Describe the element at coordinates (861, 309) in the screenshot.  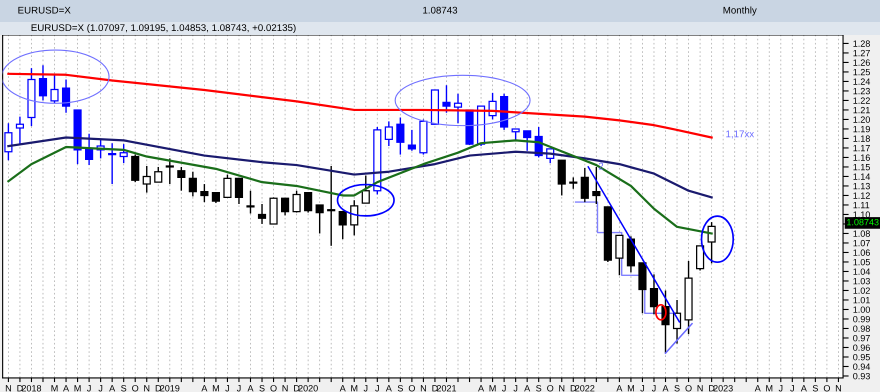
I see `y-tick-label: 1.00` at that location.